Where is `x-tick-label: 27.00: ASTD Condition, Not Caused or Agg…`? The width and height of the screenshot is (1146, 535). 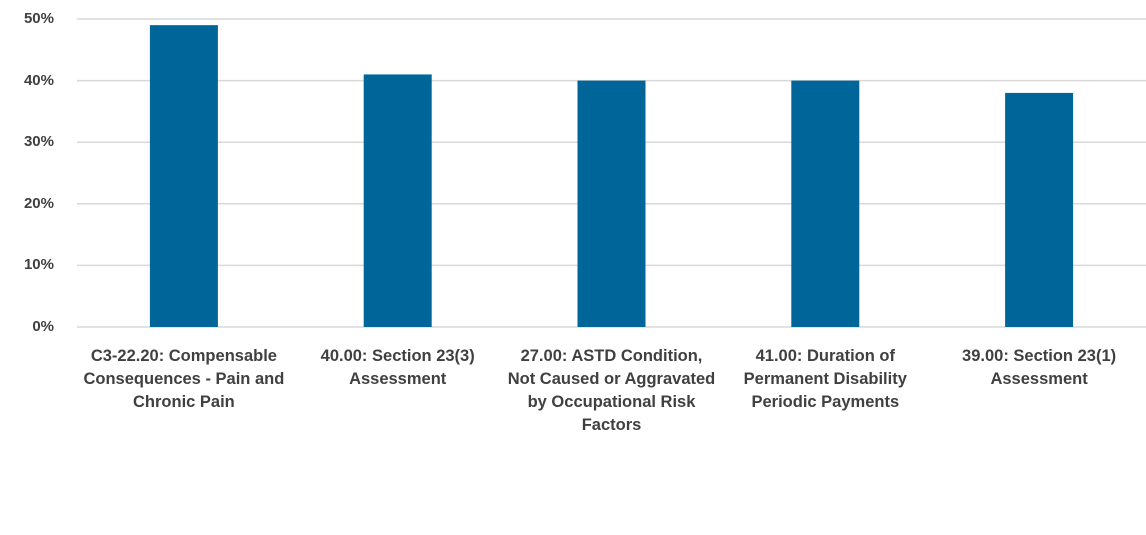
x-tick-label: 27.00: ASTD Condition, Not Caused or Agg… is located at coordinates (611, 390).